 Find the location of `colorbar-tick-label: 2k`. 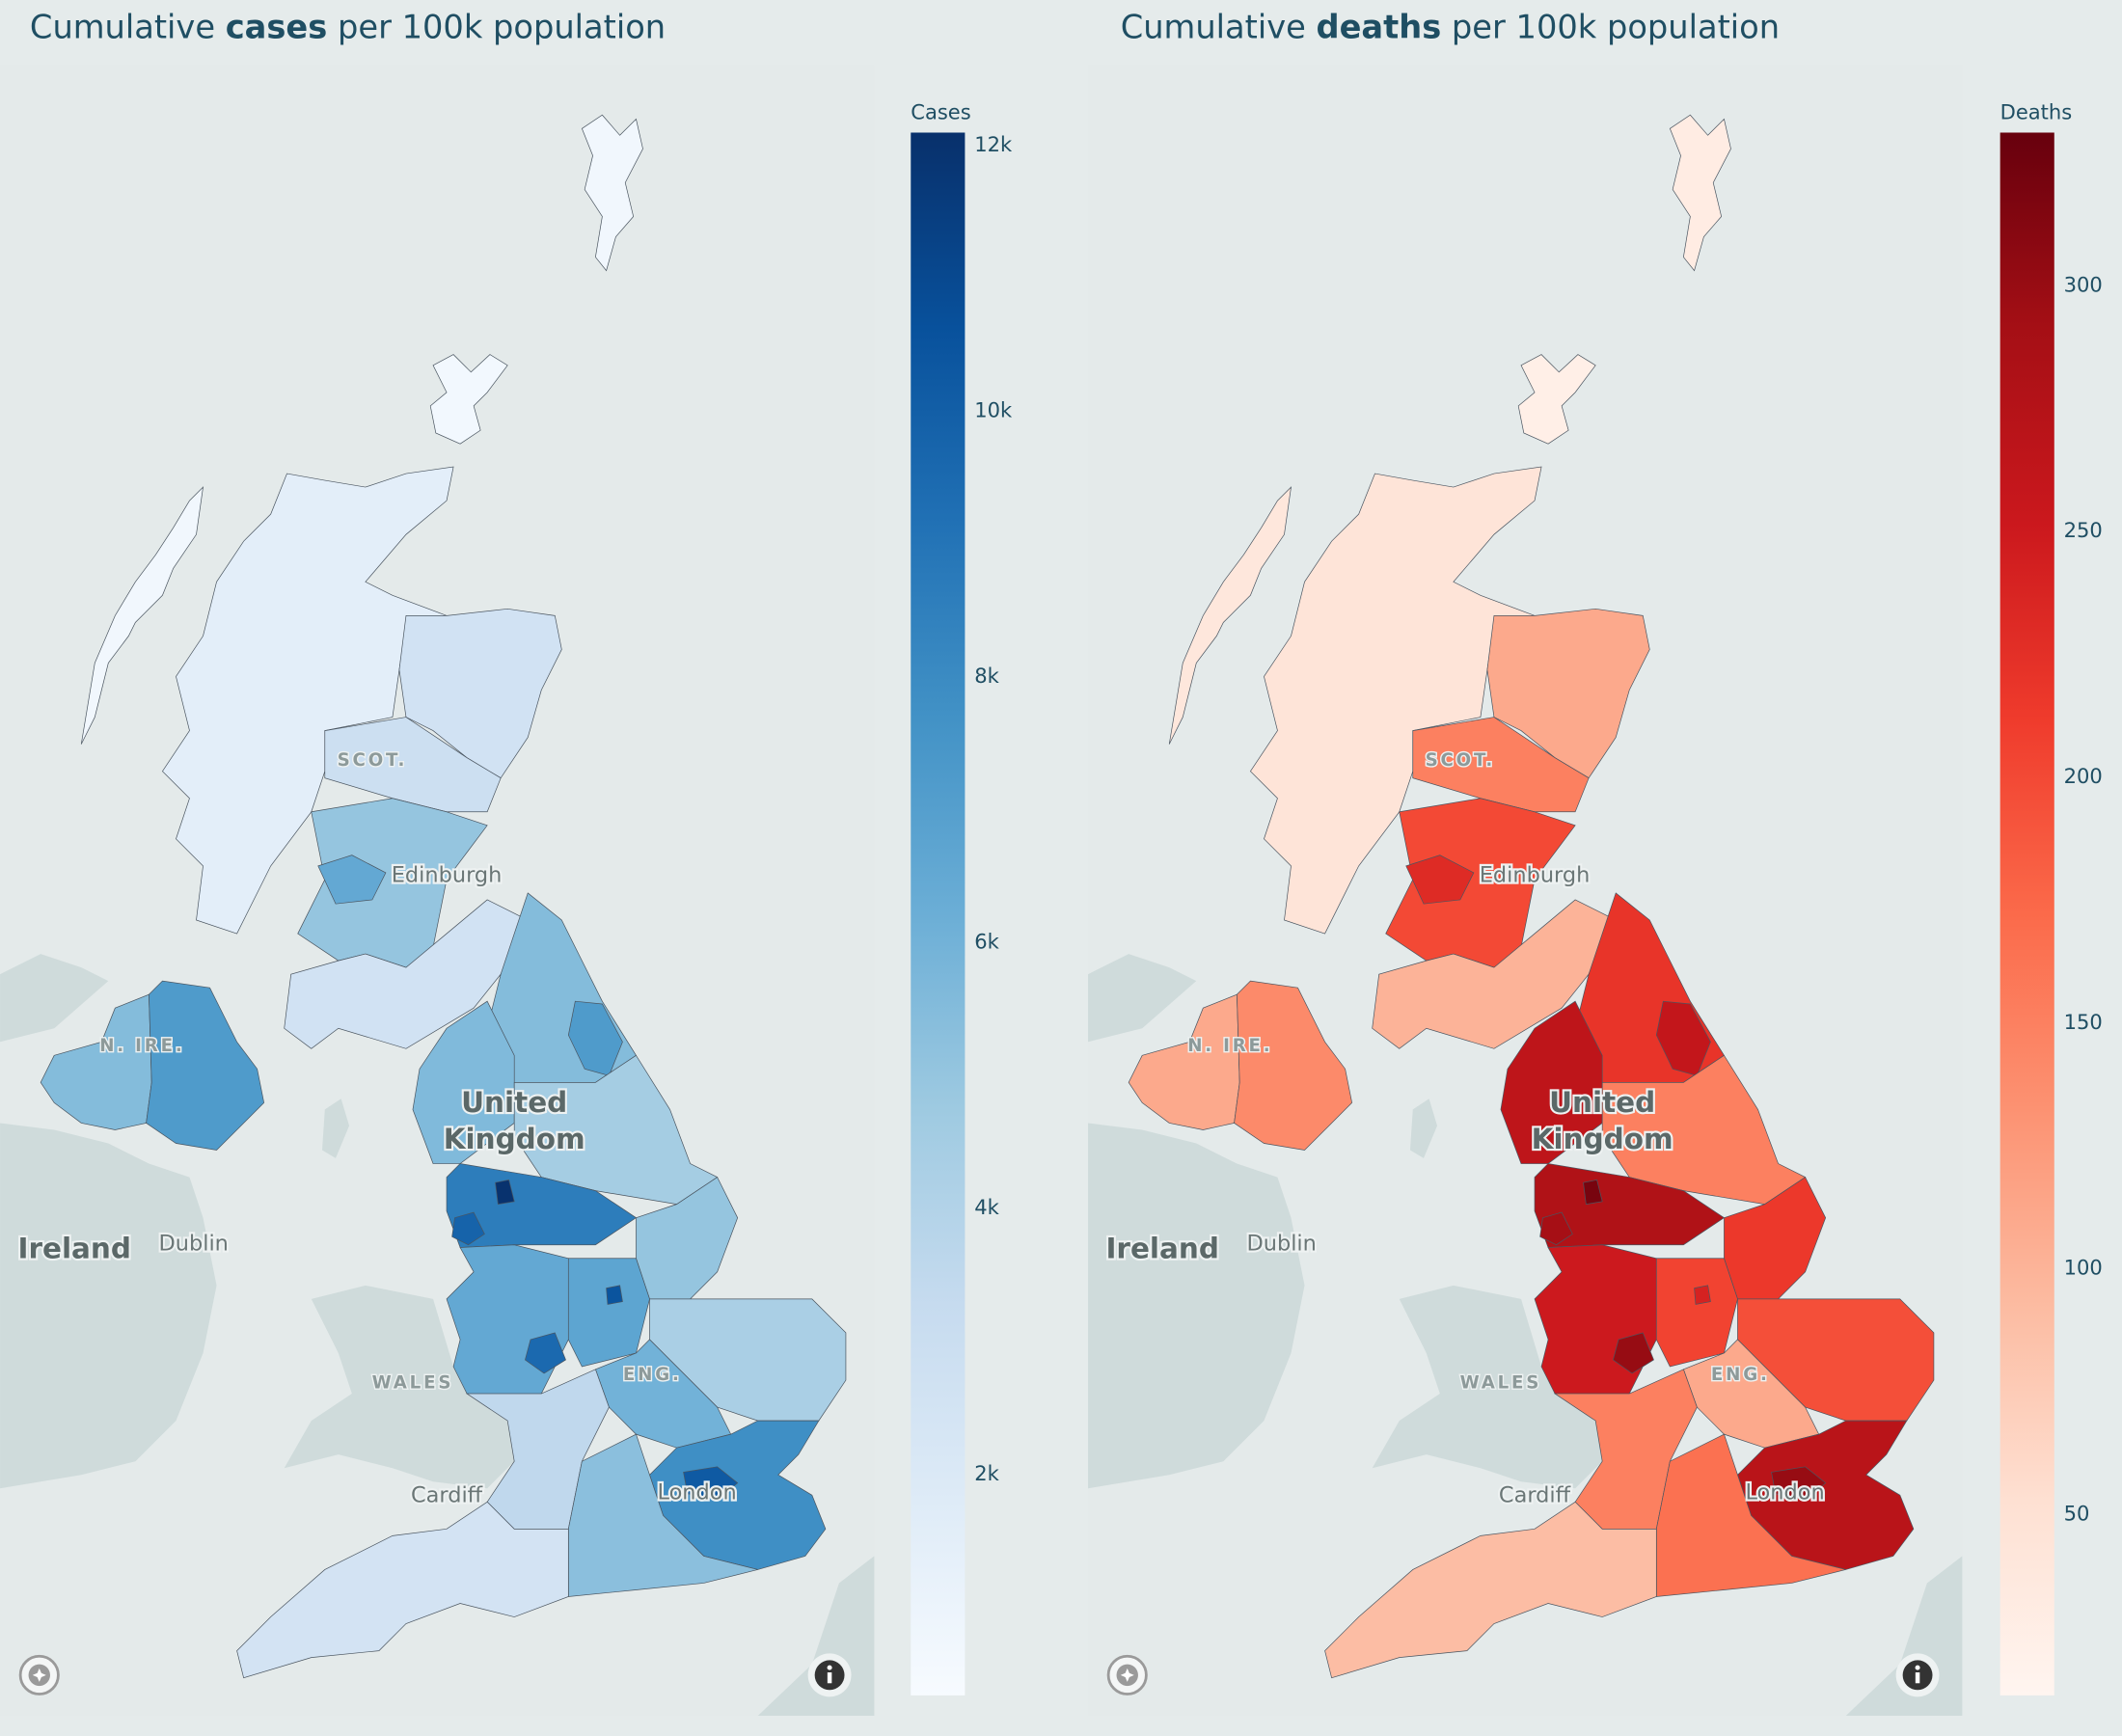

colorbar-tick-label: 2k is located at coordinates (987, 1473).